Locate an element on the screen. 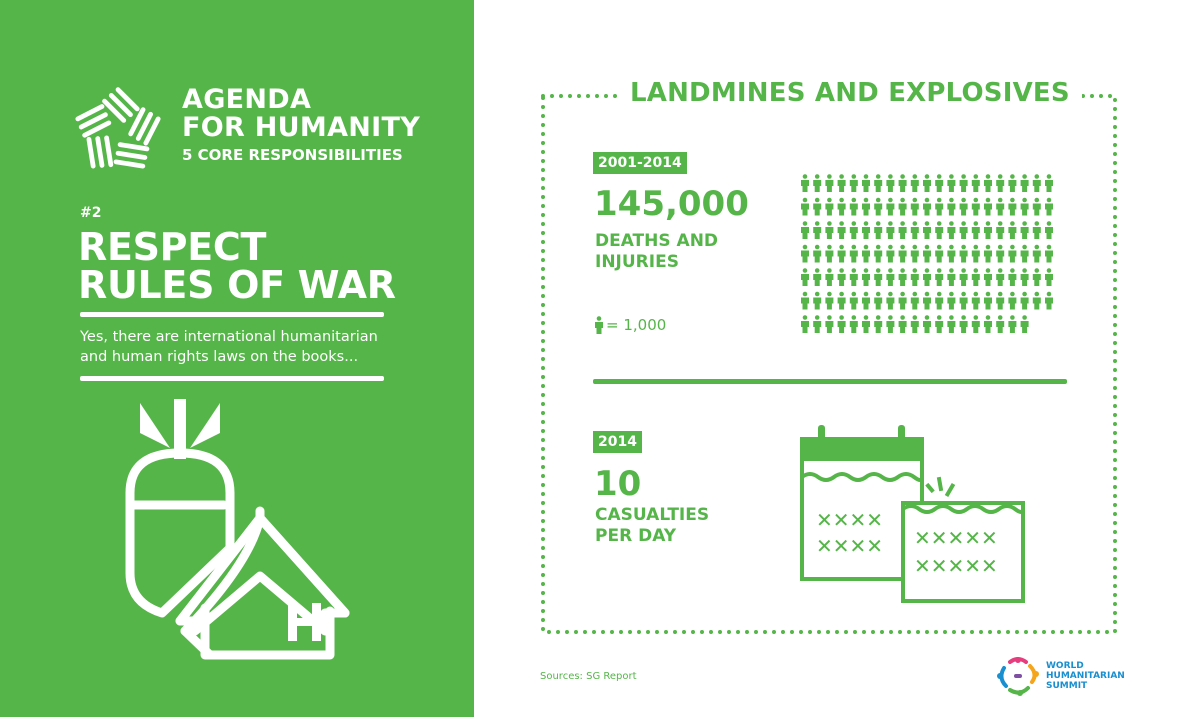 The width and height of the screenshot is (1200, 717). responsibility-number: #2 is located at coordinates (91, 213).